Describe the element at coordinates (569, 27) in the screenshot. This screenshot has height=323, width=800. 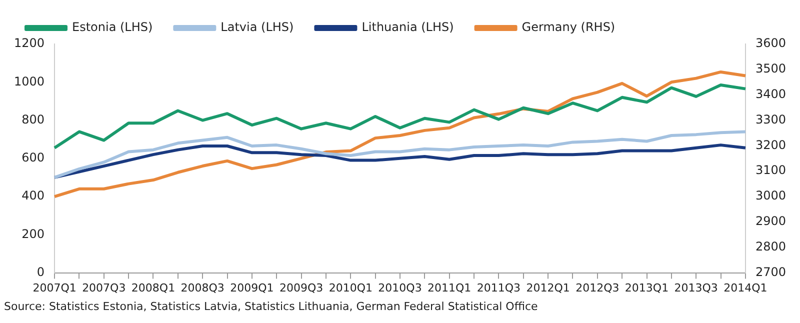
I see `legend-label: Germany (RHS)` at that location.